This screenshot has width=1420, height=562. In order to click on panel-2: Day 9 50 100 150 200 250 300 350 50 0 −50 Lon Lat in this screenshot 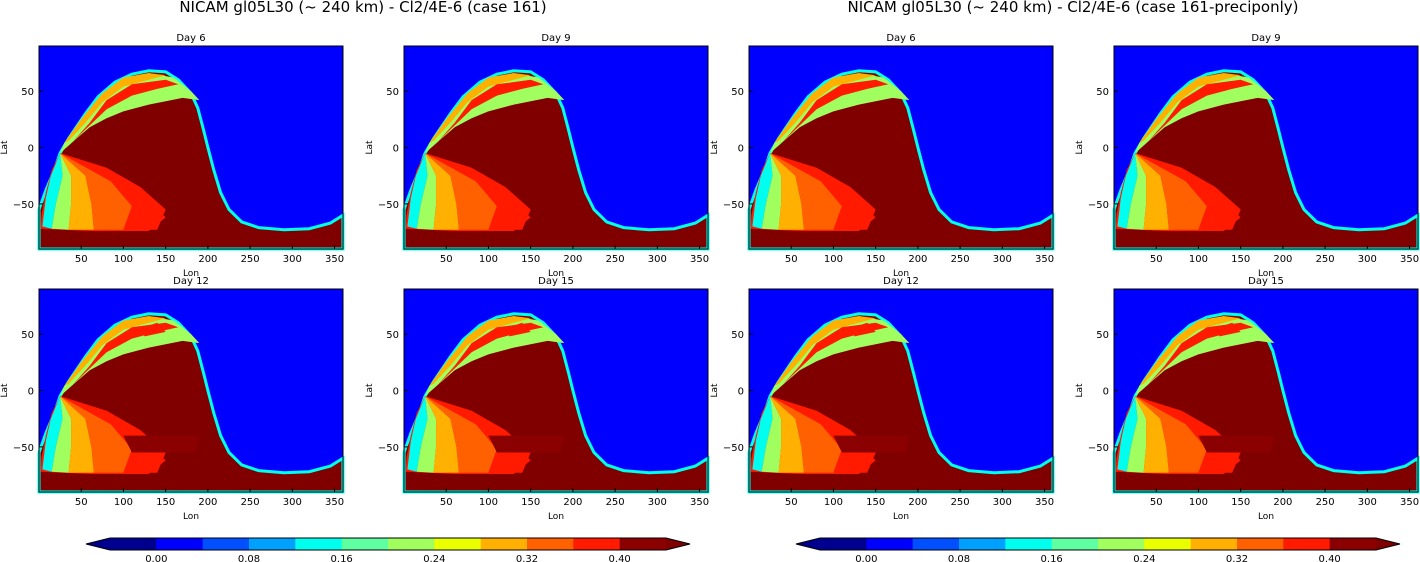, I will do `click(537, 156)`.